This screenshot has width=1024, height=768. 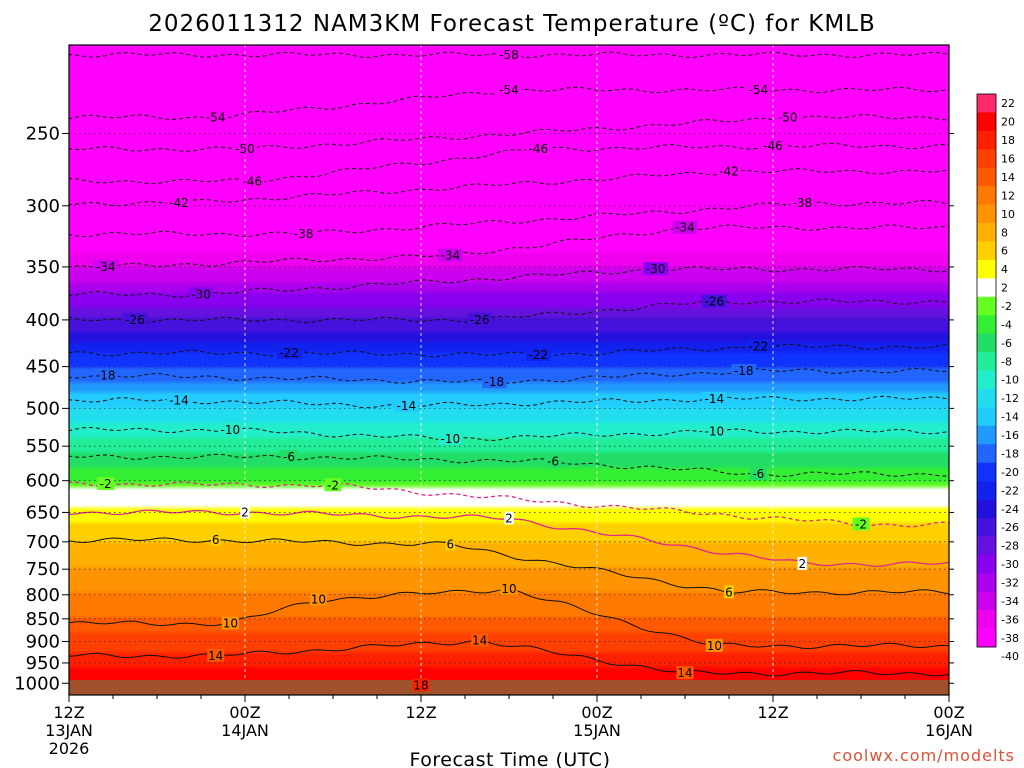 What do you see at coordinates (1010, 509) in the screenshot?
I see `colorbar-label: -24` at bounding box center [1010, 509].